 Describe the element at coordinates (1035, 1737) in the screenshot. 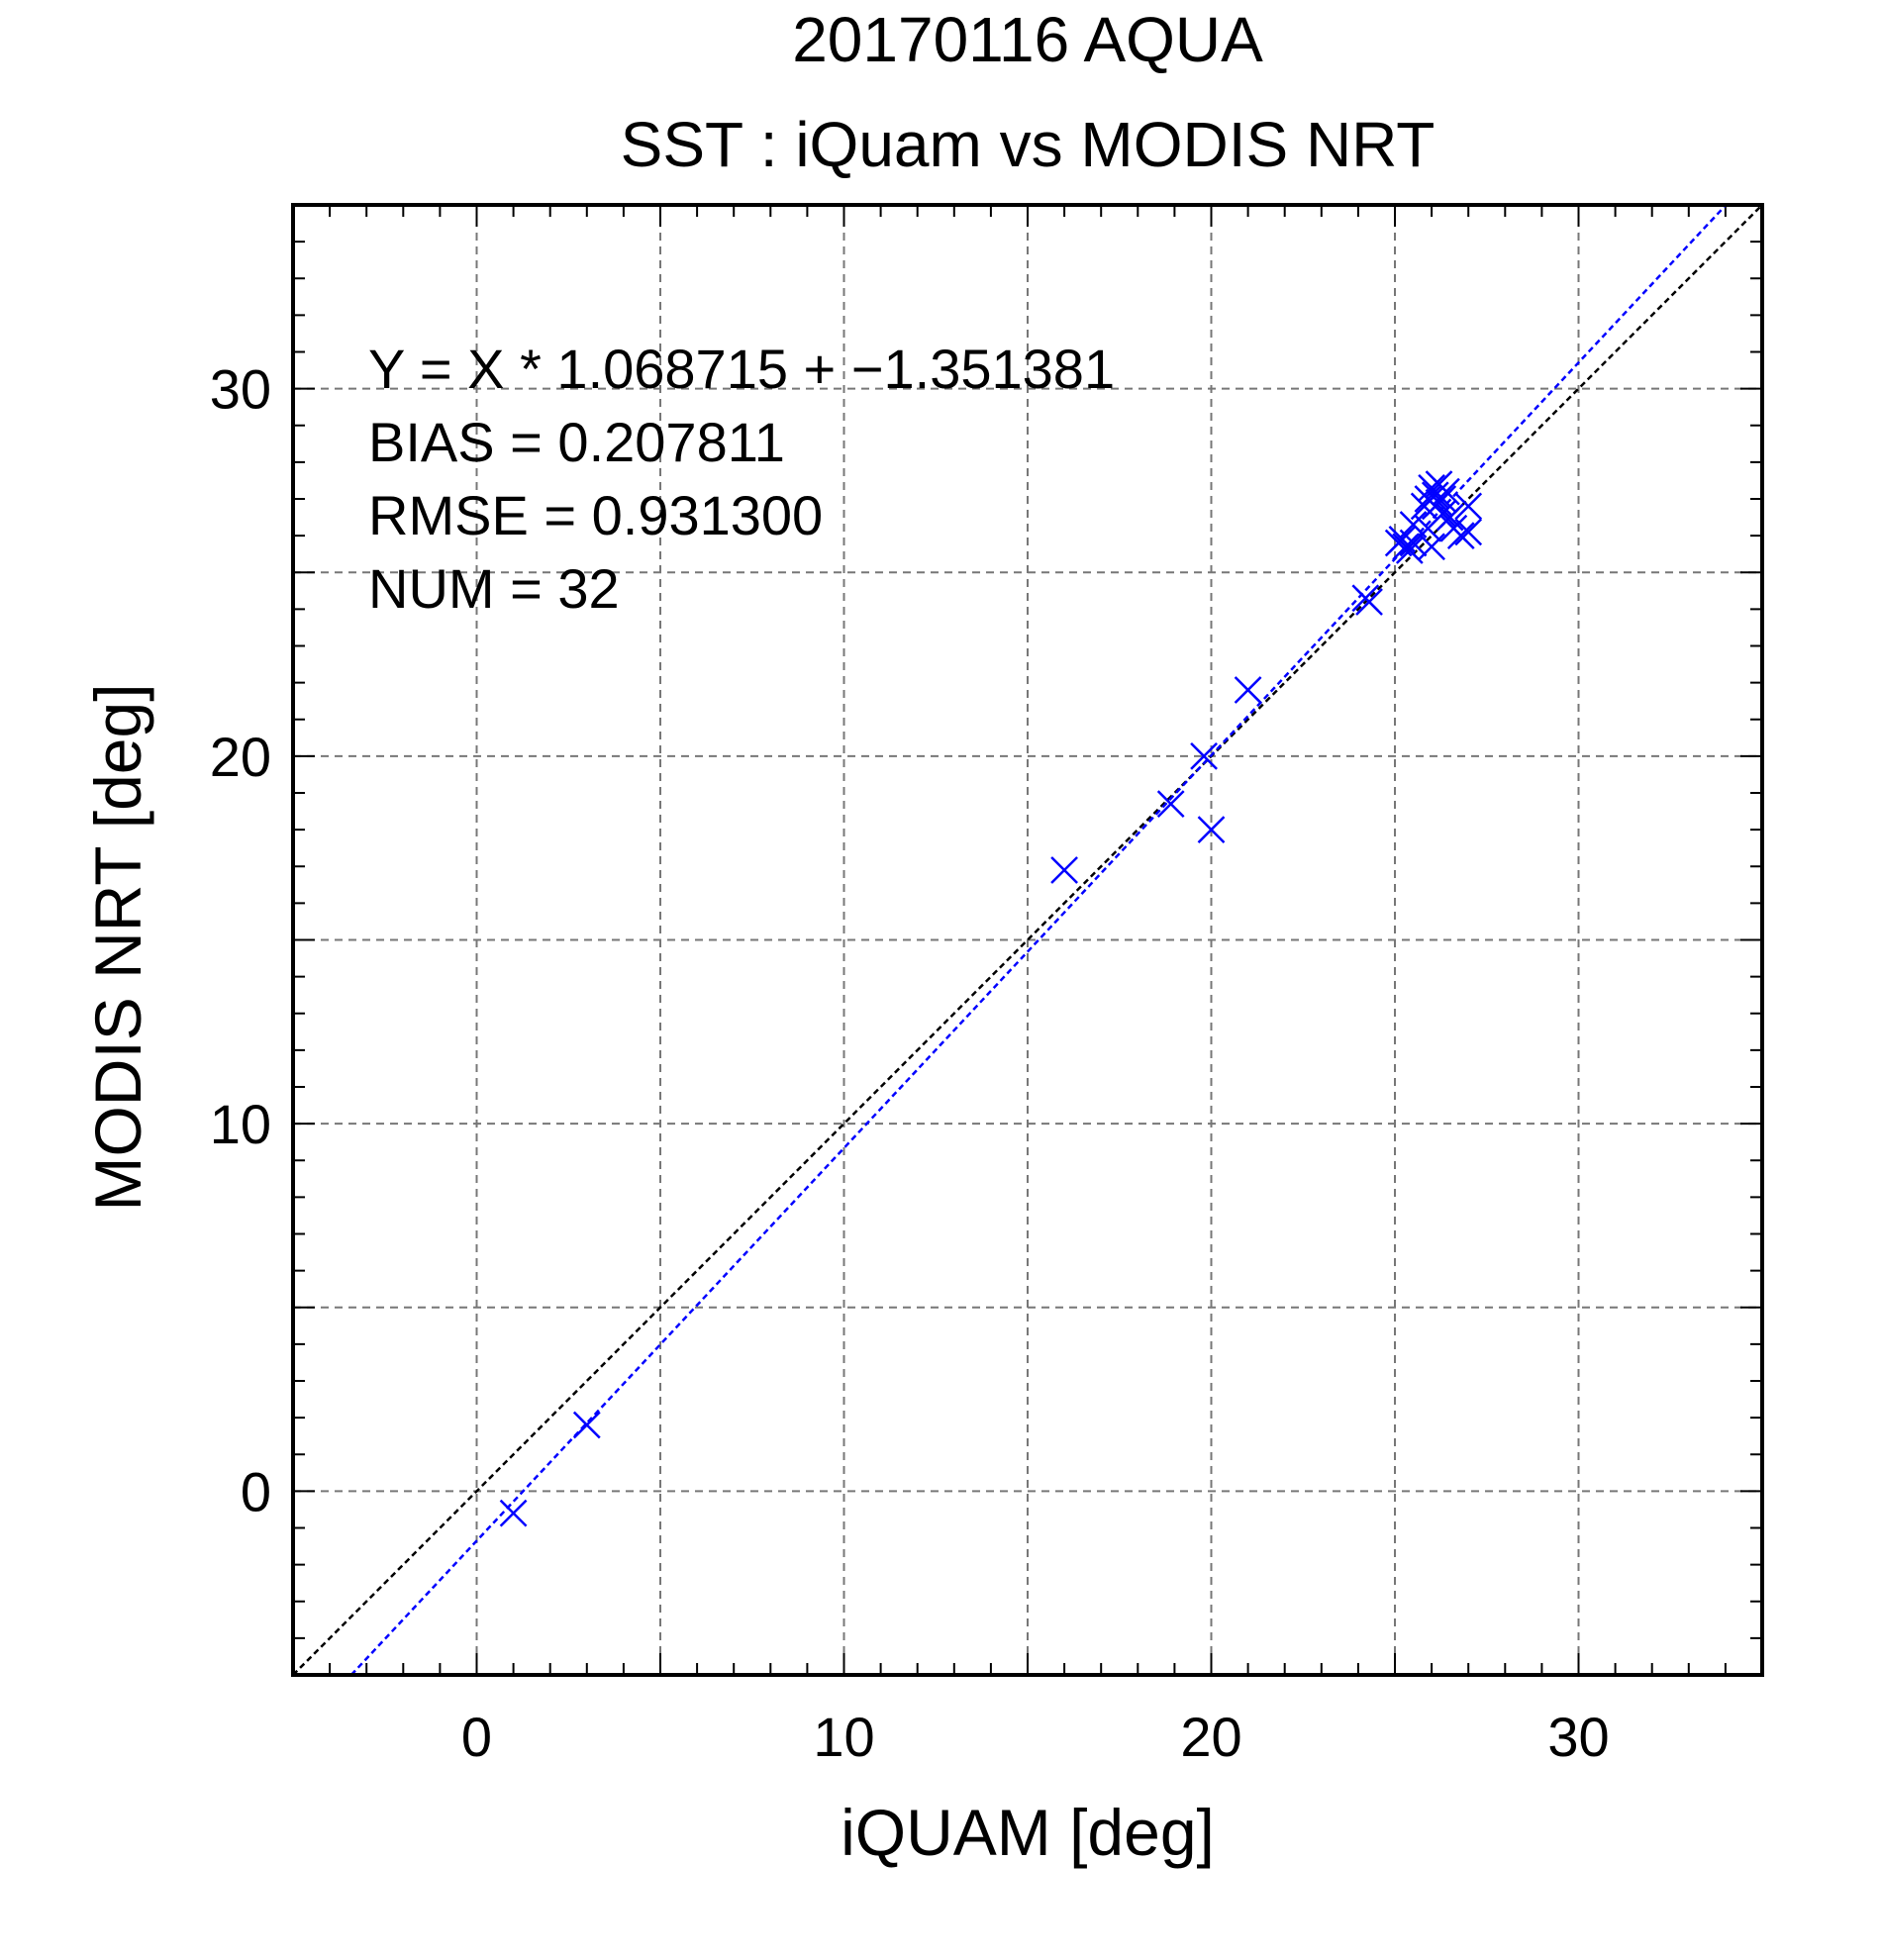

I see `x-tick-labels: 0 10 20 30` at that location.